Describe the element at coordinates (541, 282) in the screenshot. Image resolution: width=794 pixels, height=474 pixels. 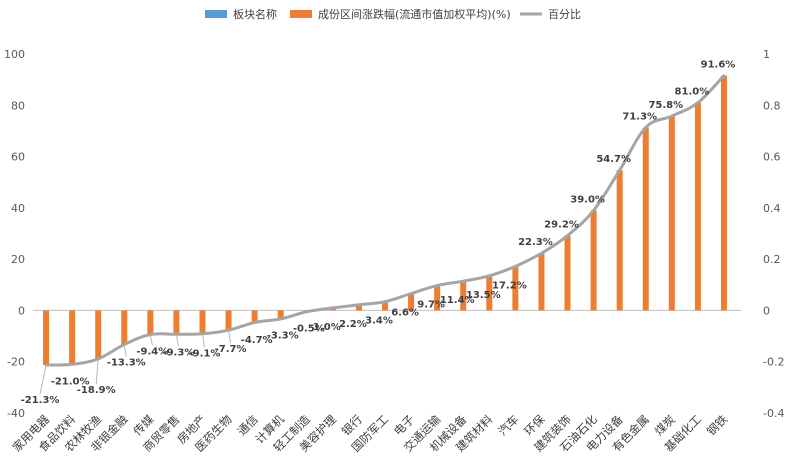
I see `bar-环保` at that location.